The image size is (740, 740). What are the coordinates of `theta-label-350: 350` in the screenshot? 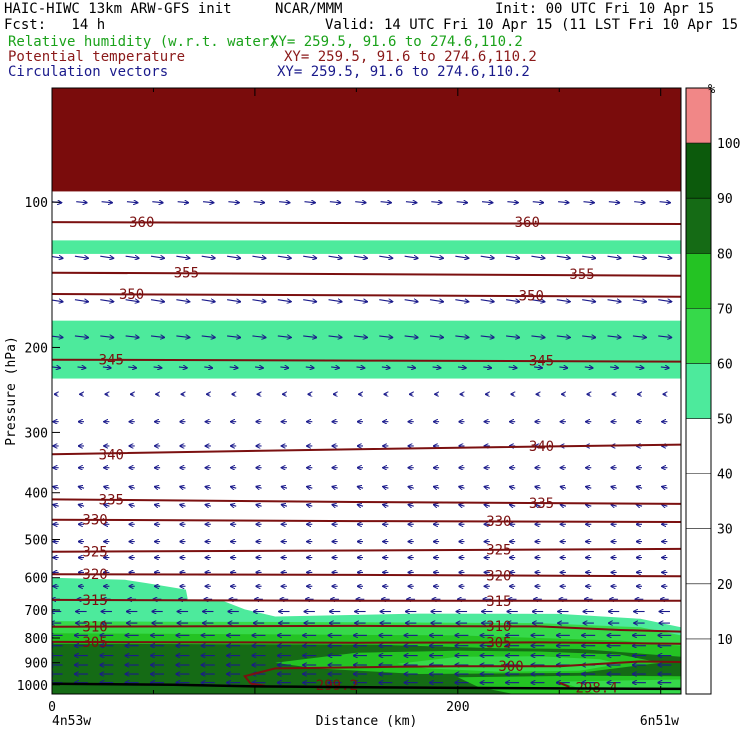 It's located at (531, 296).